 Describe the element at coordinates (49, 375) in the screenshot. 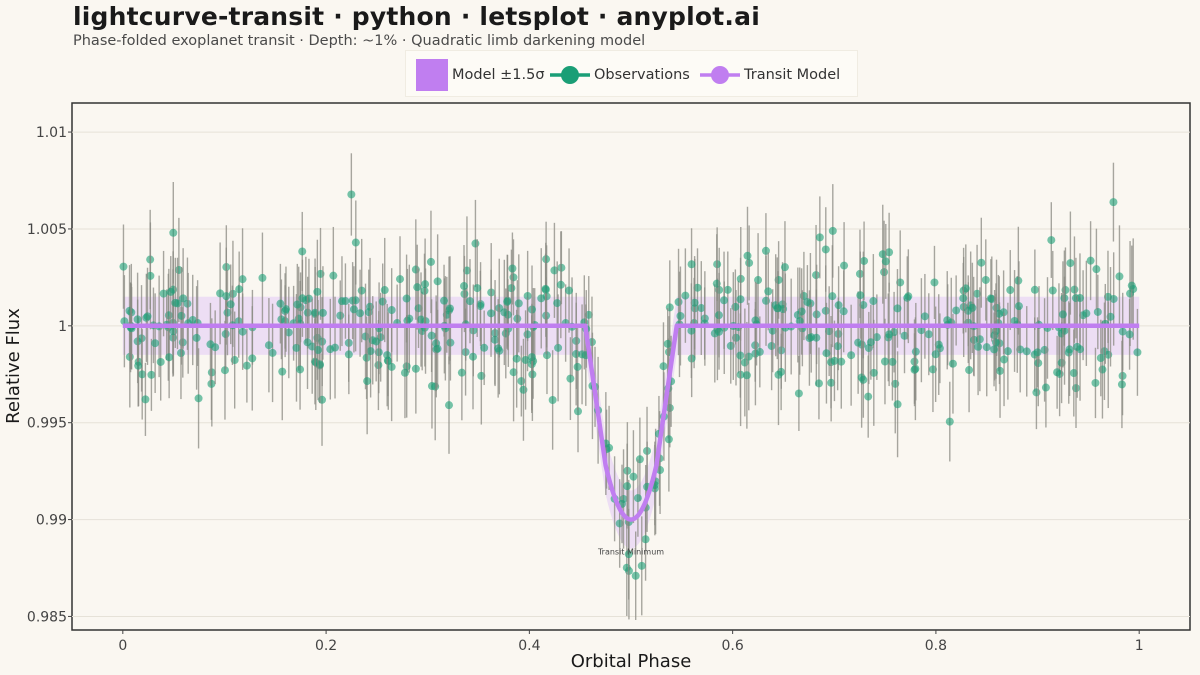

I see `y-axis-ticks: 0.985 0.99 0.995 1 1.005 1.01` at that location.